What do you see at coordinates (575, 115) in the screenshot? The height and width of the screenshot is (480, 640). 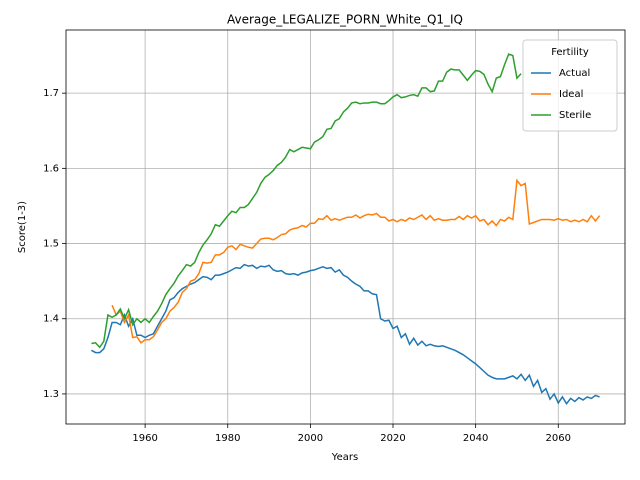 I see `legend-label: Sterile` at bounding box center [575, 115].